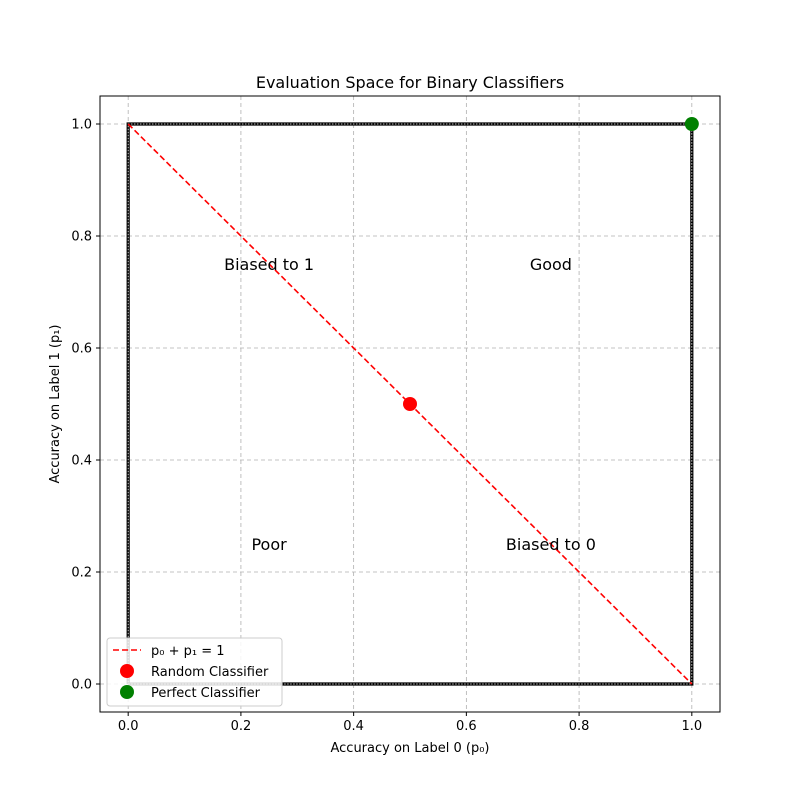  I want to click on y-axis-ticks: 0.0 0.2 0.4 0.6 0.8 1.0, so click(85, 405).